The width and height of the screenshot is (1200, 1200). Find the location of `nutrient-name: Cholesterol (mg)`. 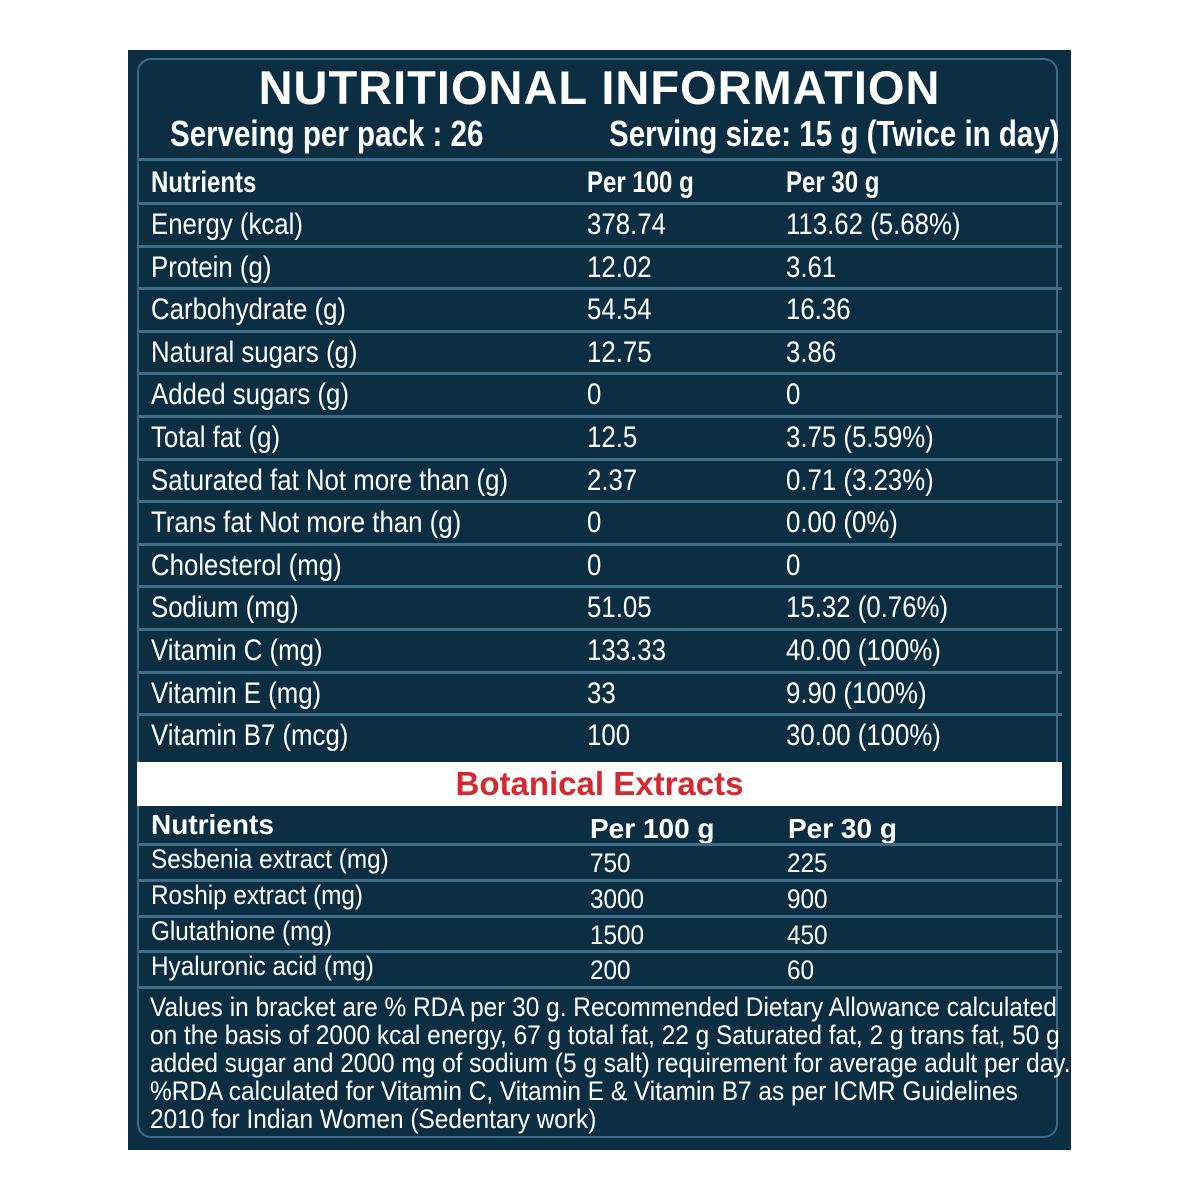

nutrient-name: Cholesterol (mg) is located at coordinates (246, 565).